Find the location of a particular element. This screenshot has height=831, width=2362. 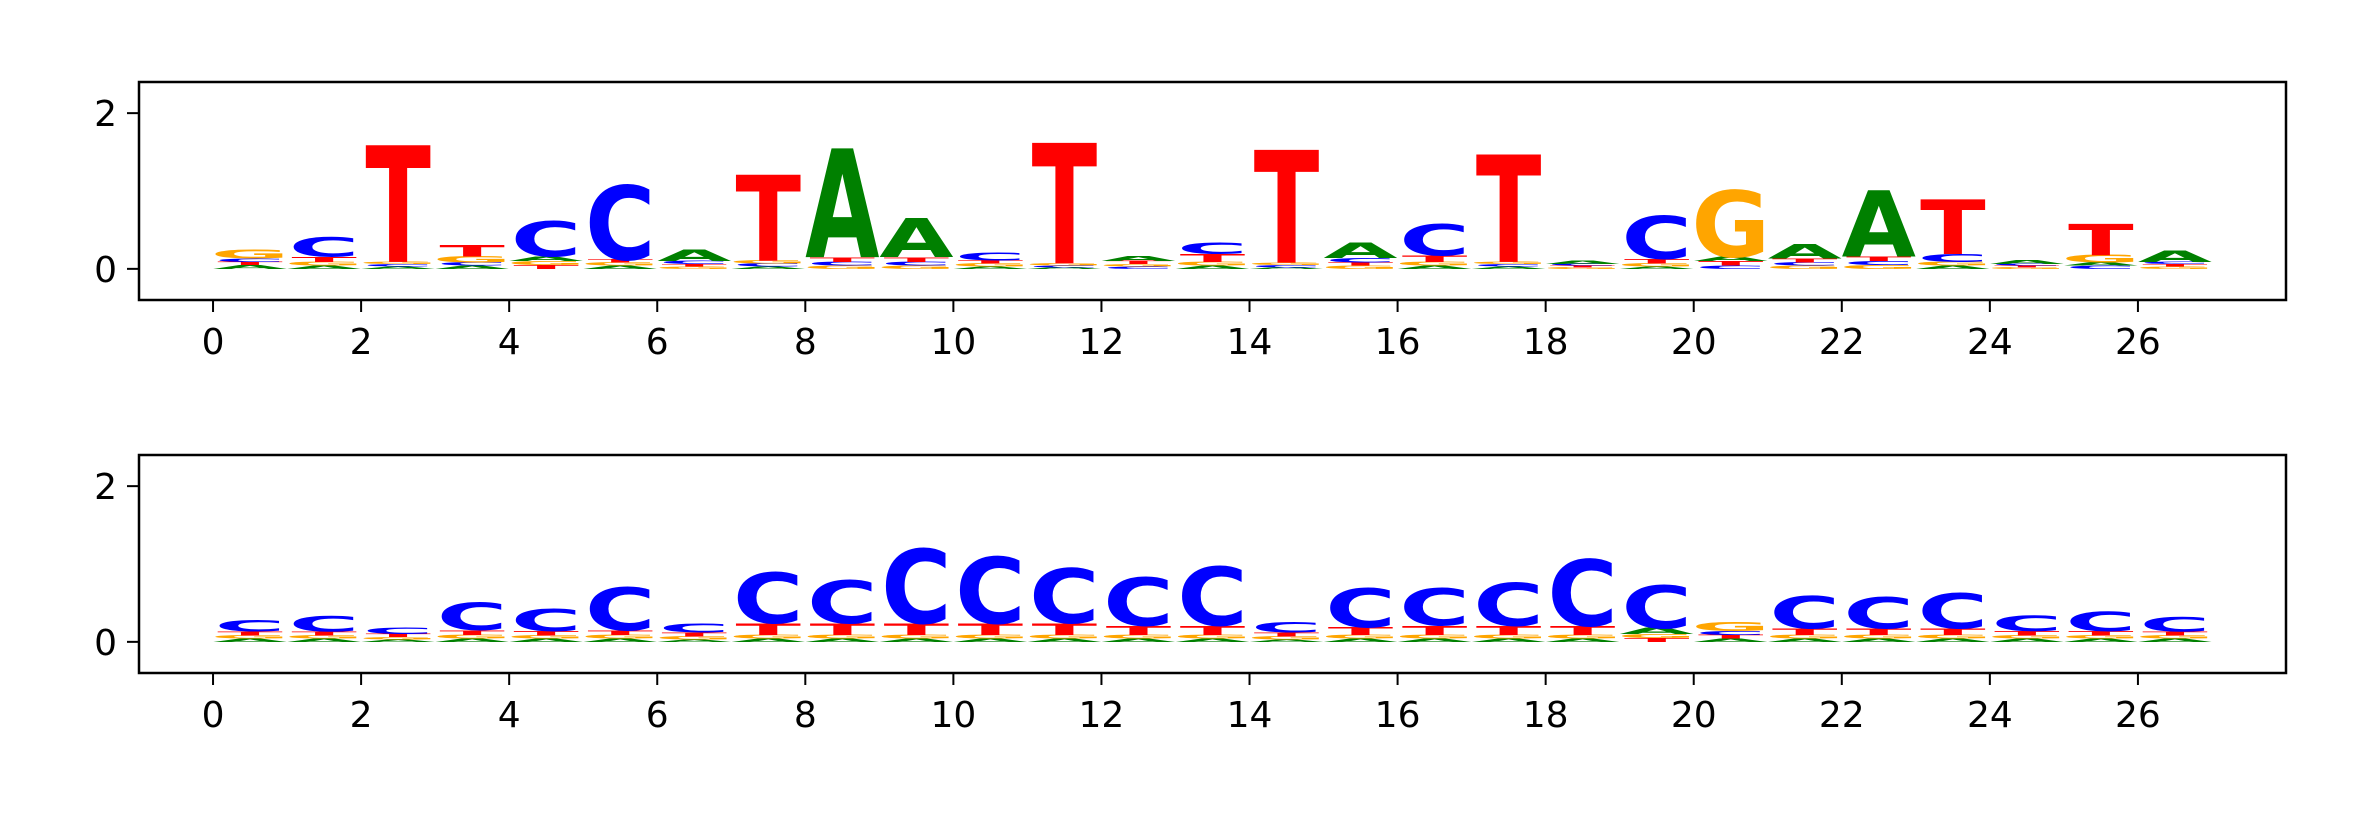

logo-letter-T-pos-11: T is located at coordinates (1065, 207).